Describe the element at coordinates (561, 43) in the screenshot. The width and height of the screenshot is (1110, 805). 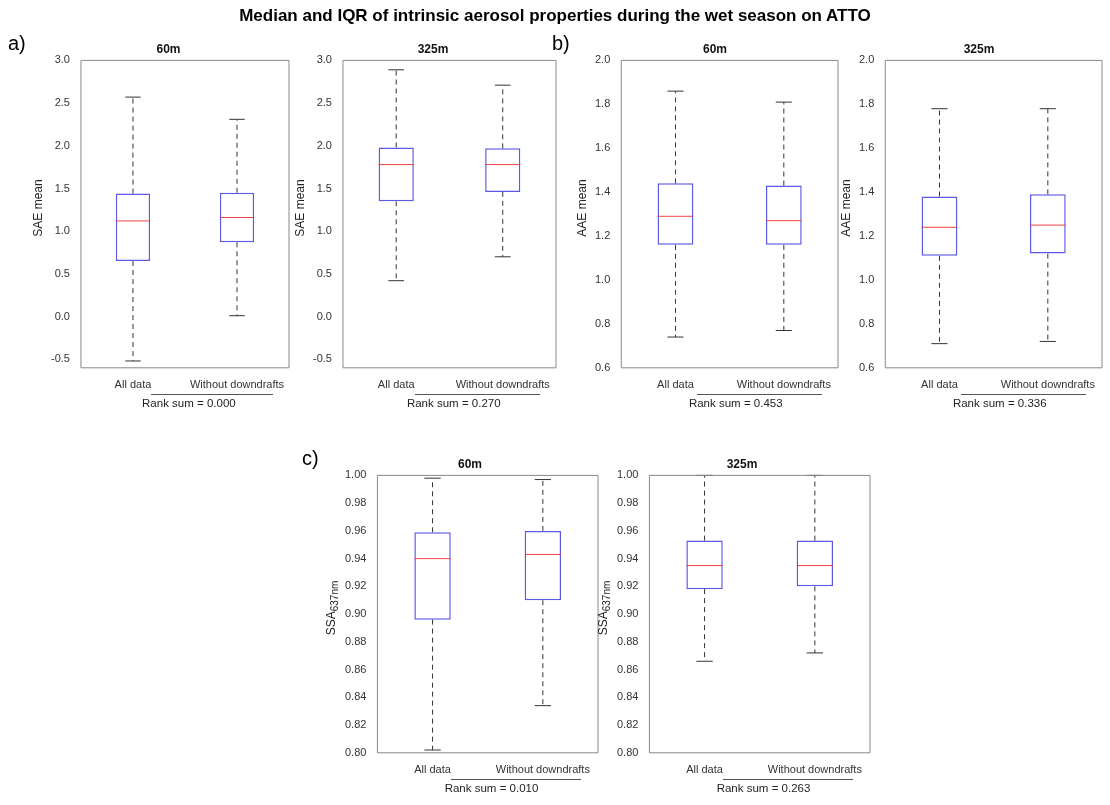
I see `text: b)` at that location.